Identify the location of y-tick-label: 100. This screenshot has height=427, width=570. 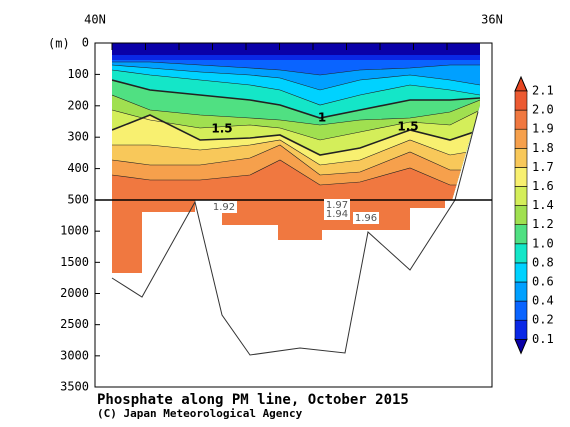
(78, 74).